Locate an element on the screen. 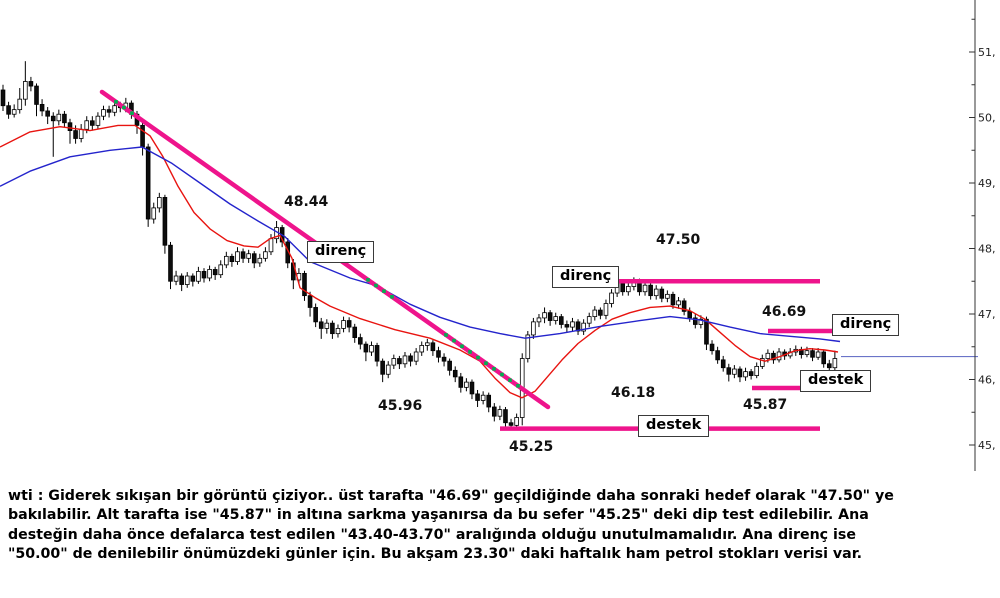 This screenshot has width=1000, height=598. support-4587-value-label: 45.87 is located at coordinates (765, 405).